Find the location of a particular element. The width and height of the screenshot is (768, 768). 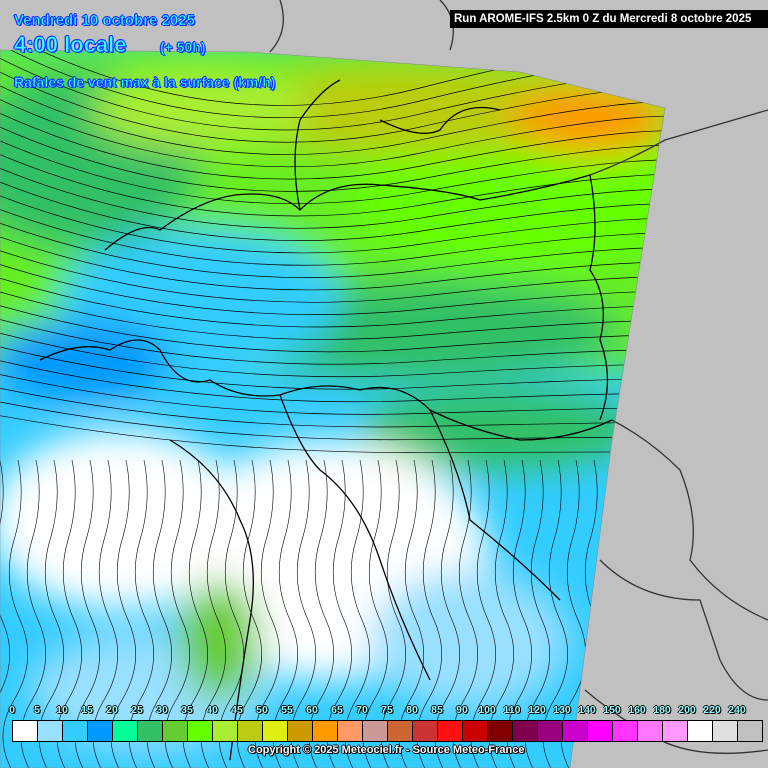

legend-label: 85 is located at coordinates (437, 710).